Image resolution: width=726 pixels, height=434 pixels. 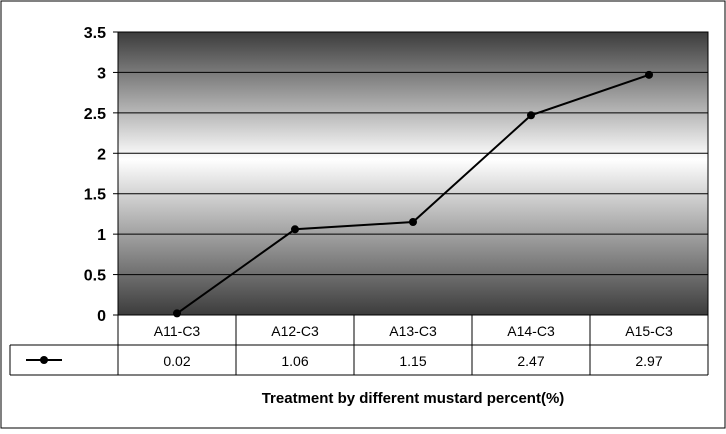 What do you see at coordinates (101, 235) in the screenshot?
I see `y-tick-label: 1` at bounding box center [101, 235].